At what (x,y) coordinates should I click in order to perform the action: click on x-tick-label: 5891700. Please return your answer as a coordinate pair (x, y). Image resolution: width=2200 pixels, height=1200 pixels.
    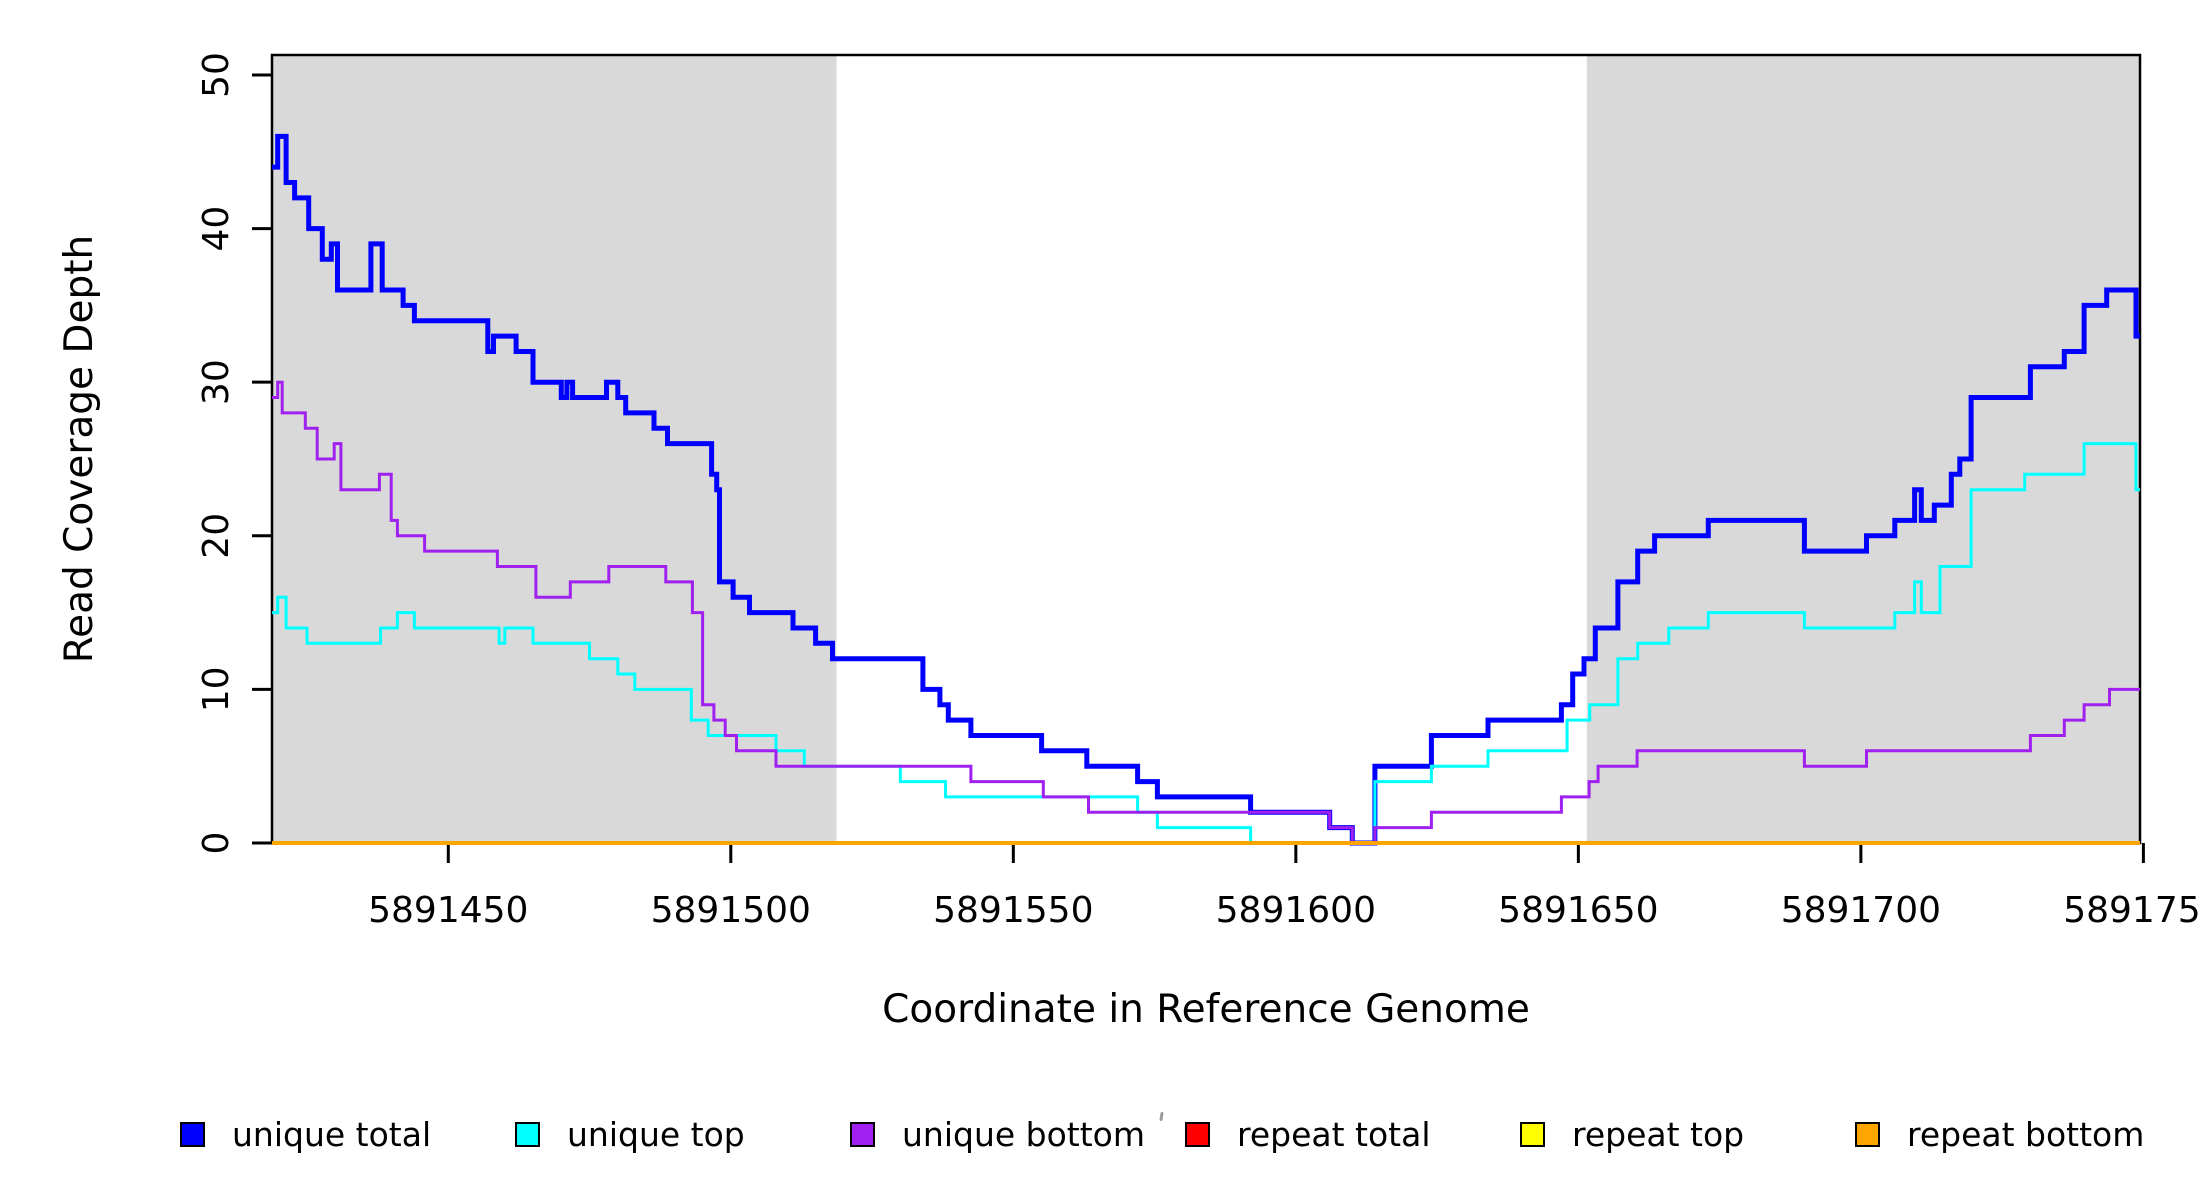
    Looking at the image, I should click on (1861, 910).